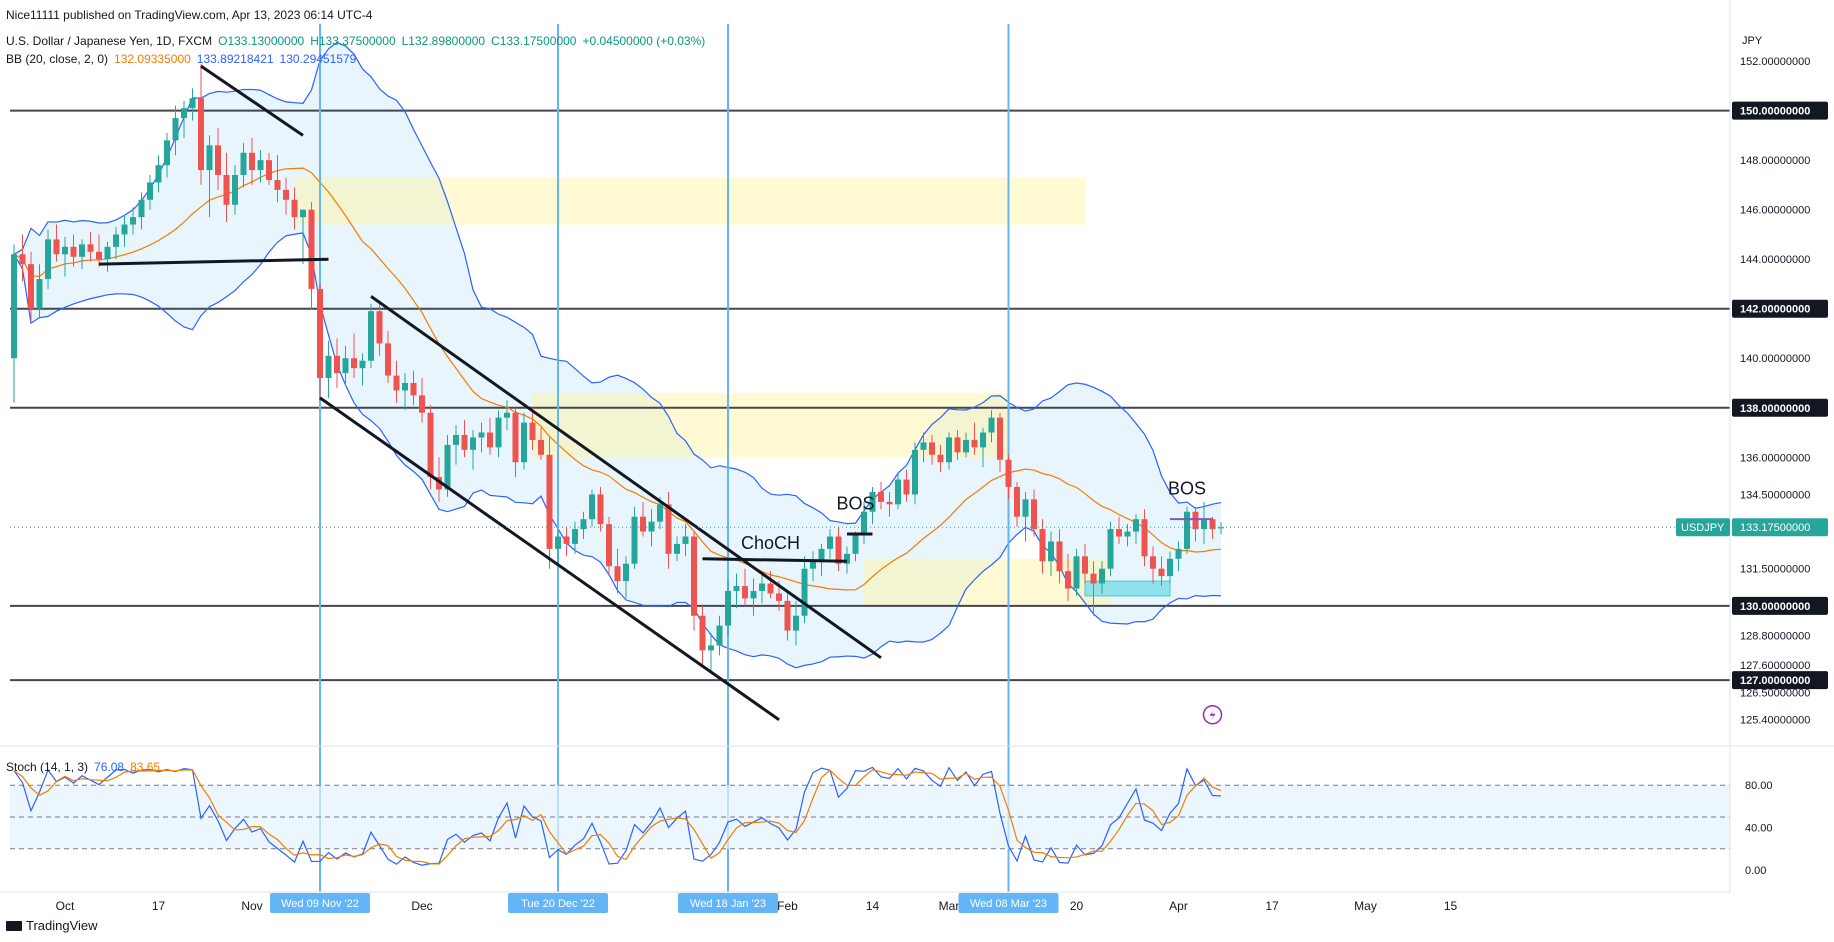 This screenshot has height=942, width=1834. What do you see at coordinates (1780, 407) in the screenshot?
I see `level-price-tag` at bounding box center [1780, 407].